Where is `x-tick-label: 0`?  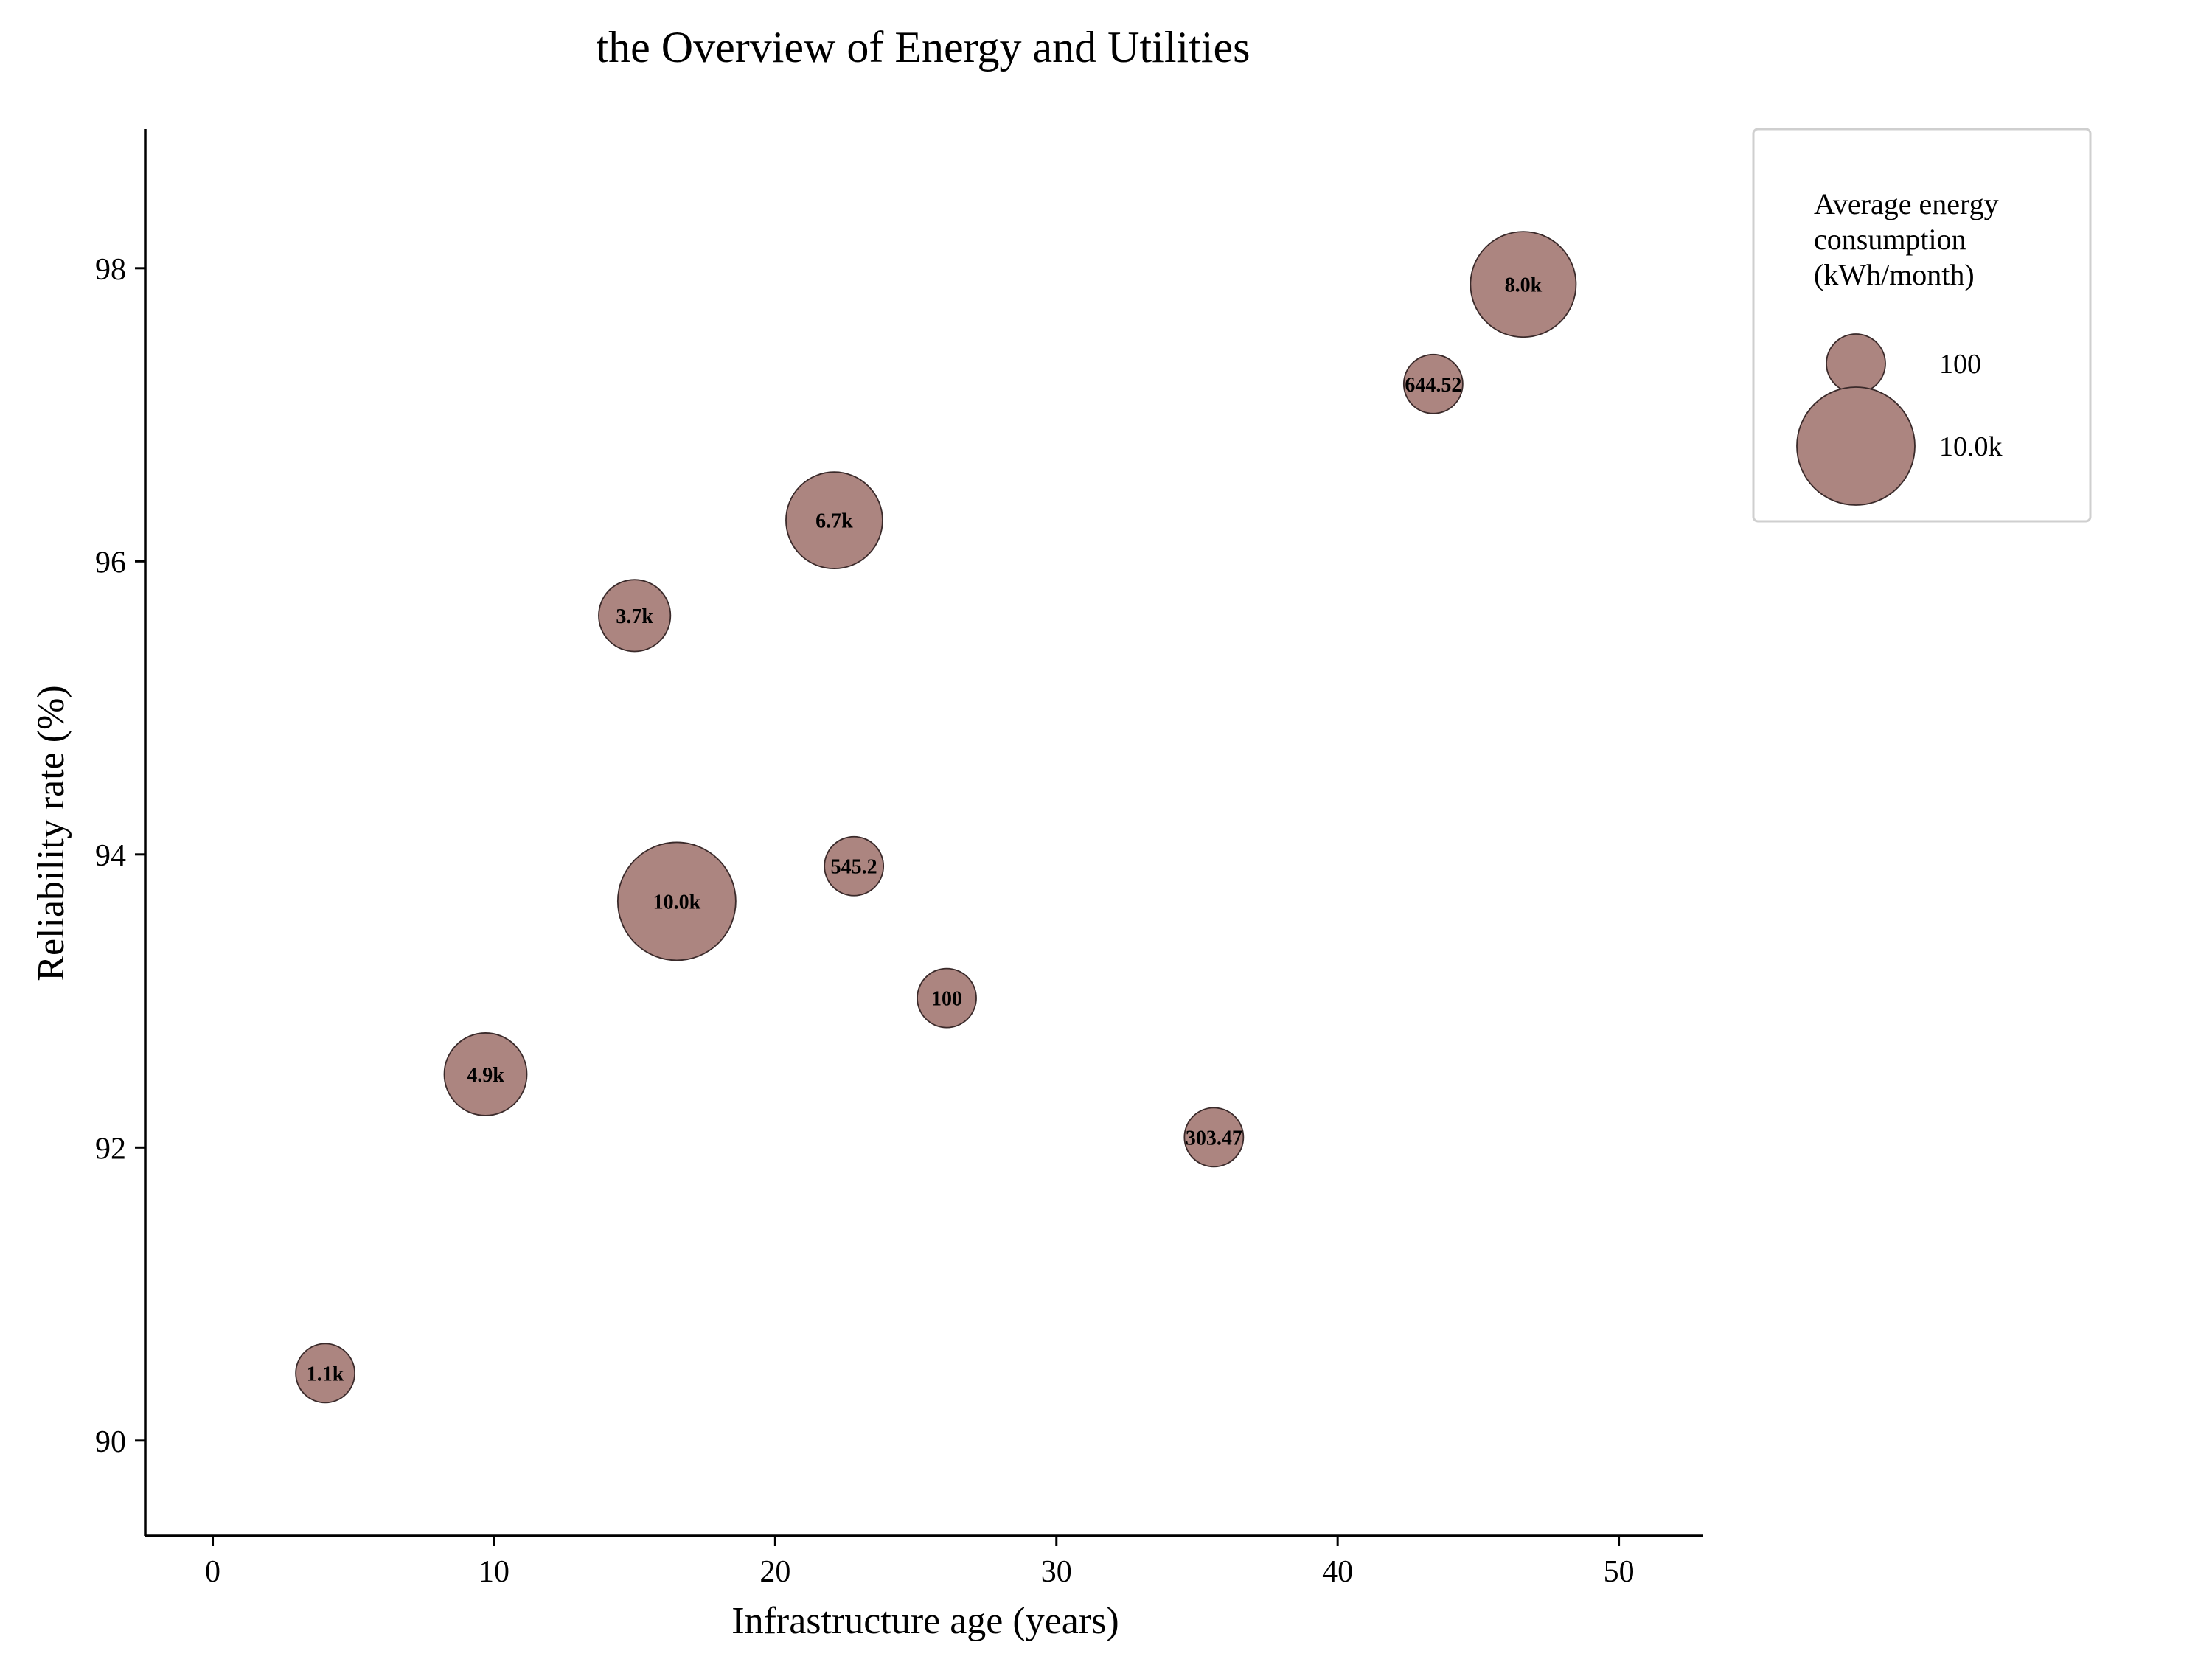 x-tick-label: 0 is located at coordinates (212, 1572).